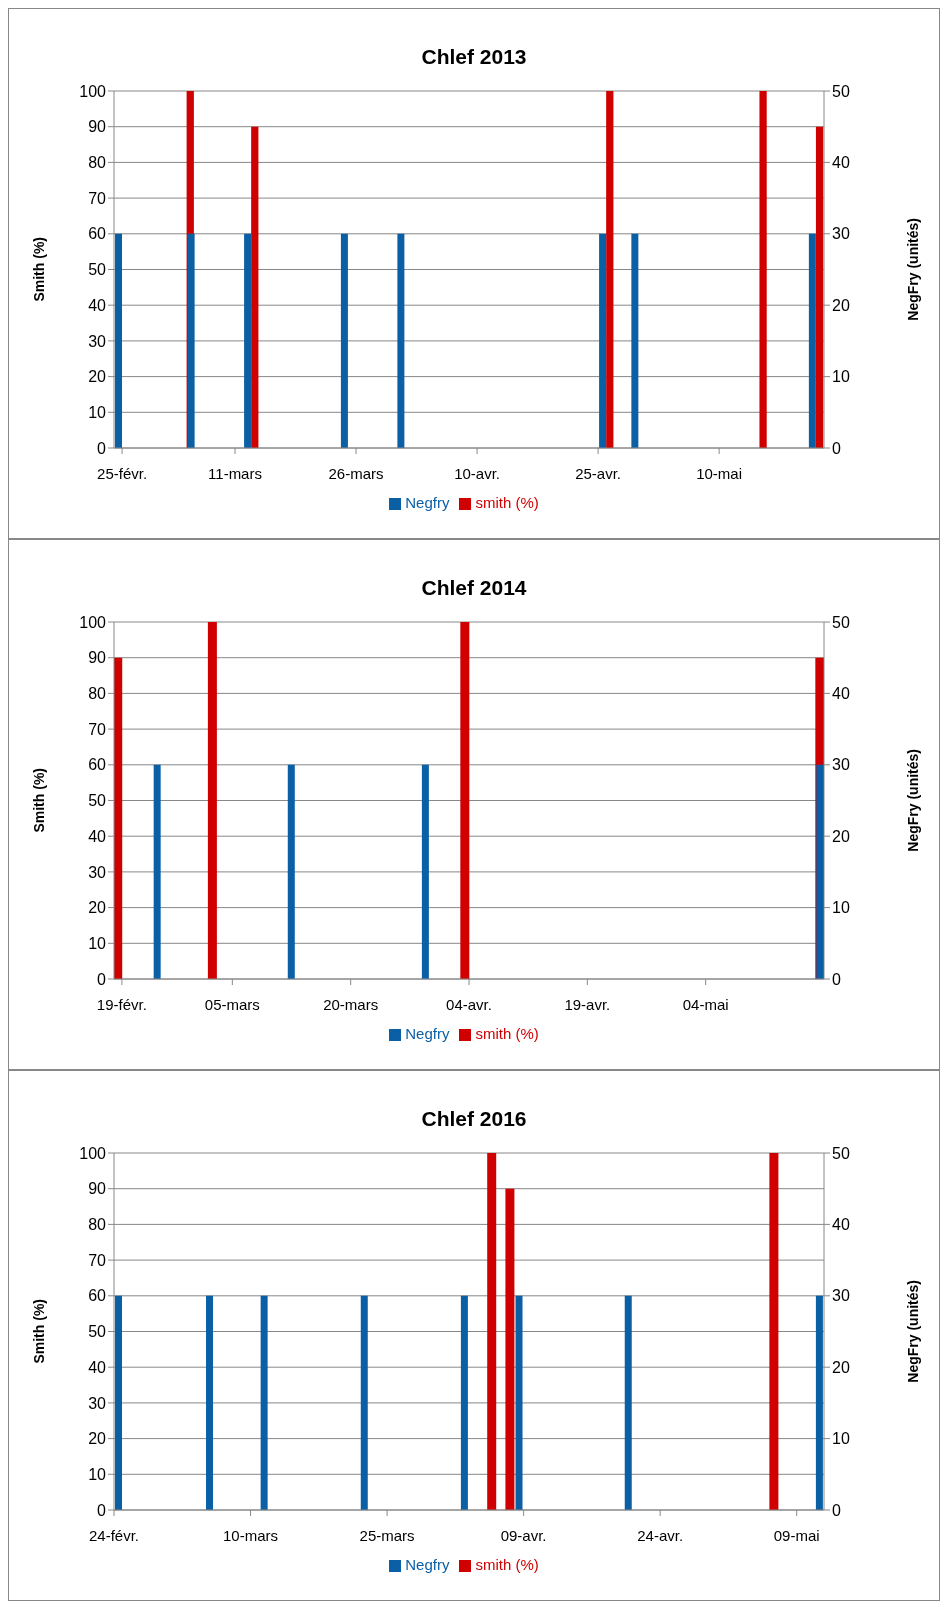 This screenshot has height=1616, width=950. What do you see at coordinates (523, 1535) in the screenshot?
I see `x-tick-label: 09-avr.` at bounding box center [523, 1535].